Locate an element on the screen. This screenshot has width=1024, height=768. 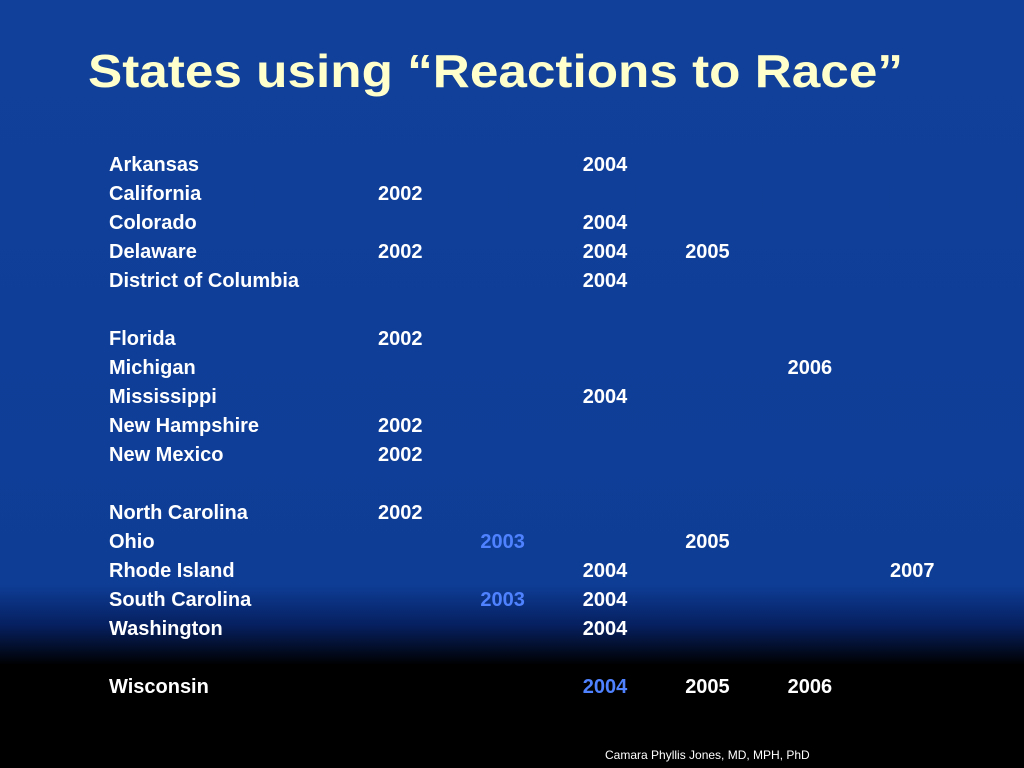
state-name: Washington is located at coordinates (166, 629).